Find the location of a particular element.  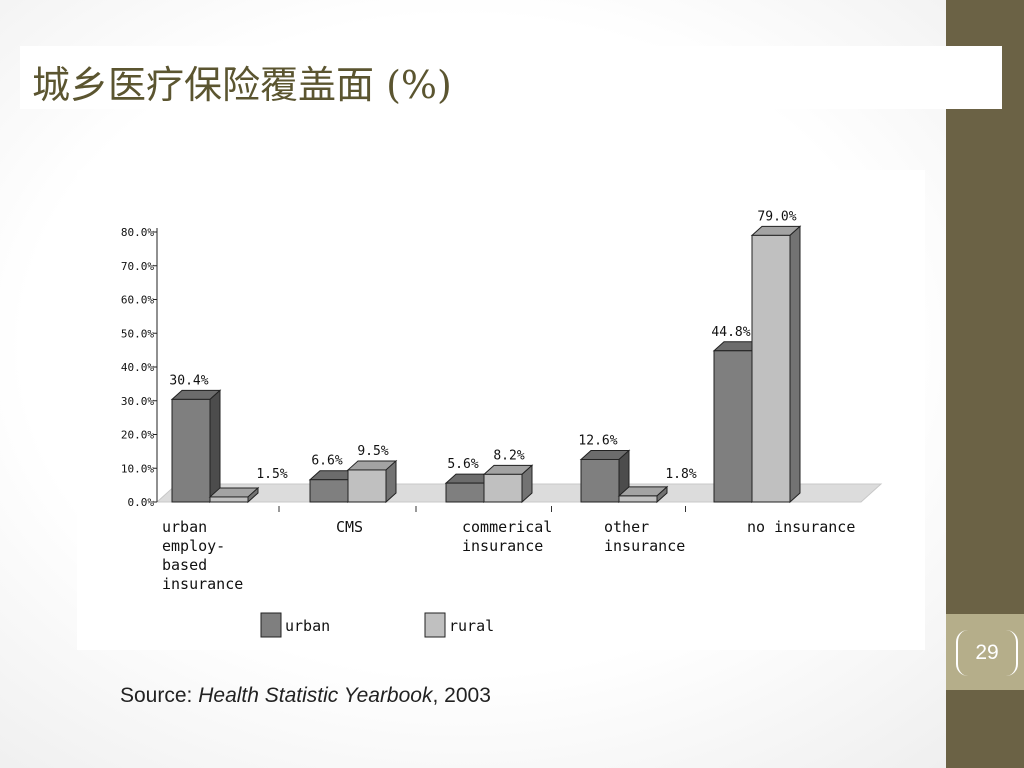

slide-number: 29 is located at coordinates (987, 653).